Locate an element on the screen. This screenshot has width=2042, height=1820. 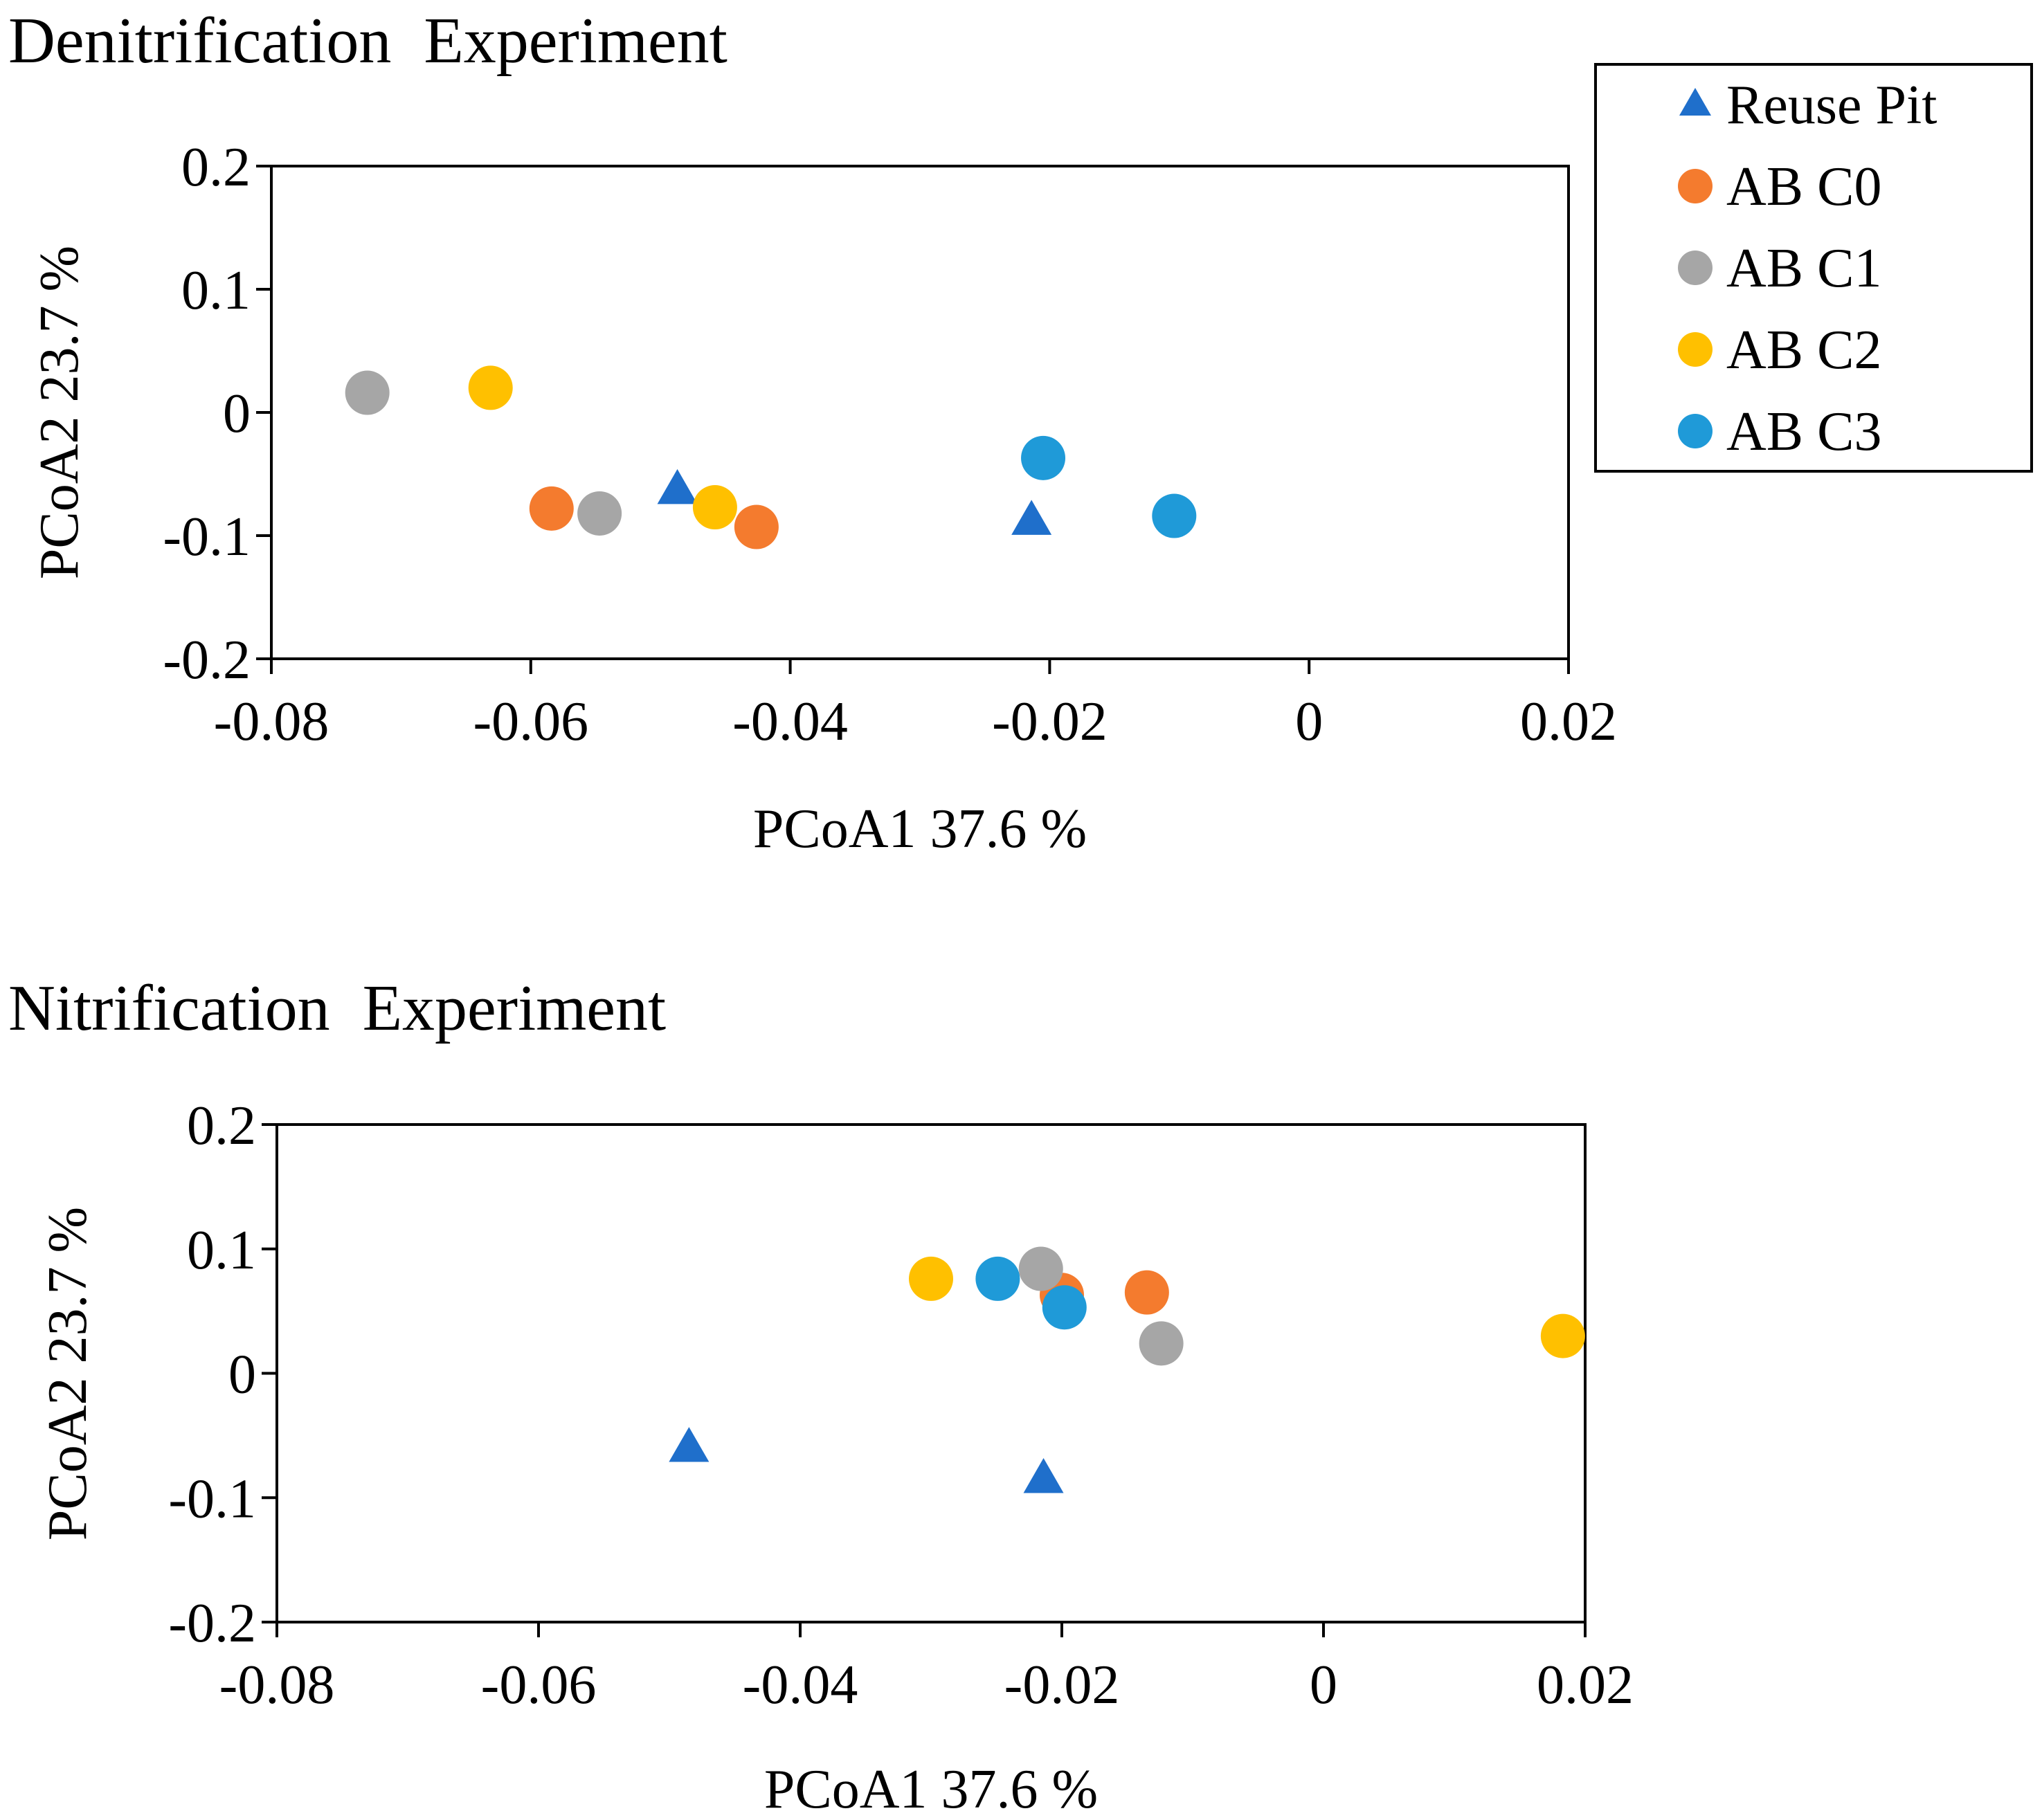
legend-marker-reuse-pit is located at coordinates (1695, 102).